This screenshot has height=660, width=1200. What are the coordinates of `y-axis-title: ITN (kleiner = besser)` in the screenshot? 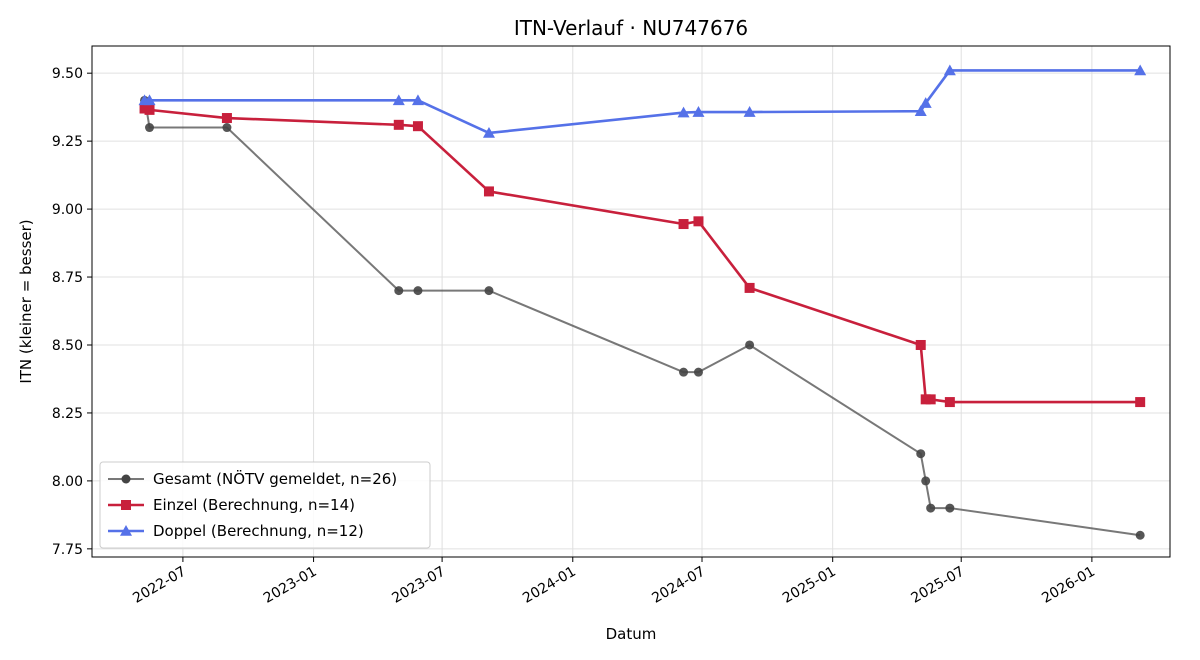 It's located at (26, 301).